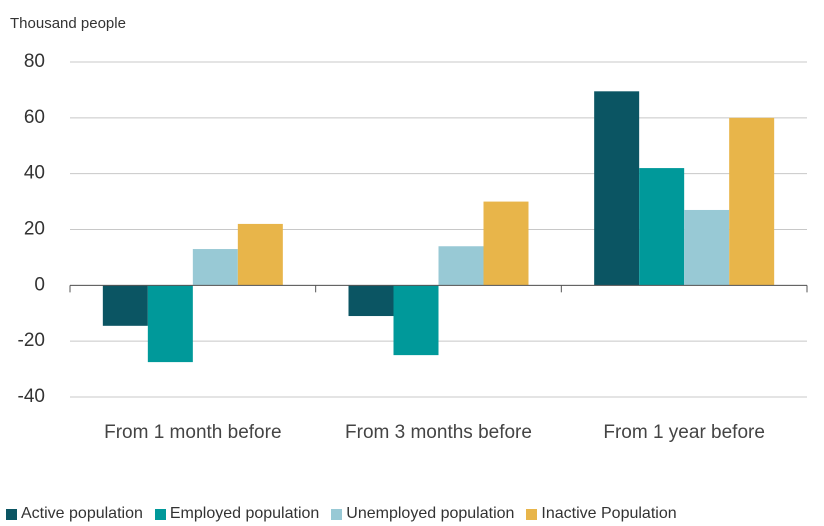 The height and width of the screenshot is (526, 824). I want to click on legend-label: Active population, so click(82, 513).